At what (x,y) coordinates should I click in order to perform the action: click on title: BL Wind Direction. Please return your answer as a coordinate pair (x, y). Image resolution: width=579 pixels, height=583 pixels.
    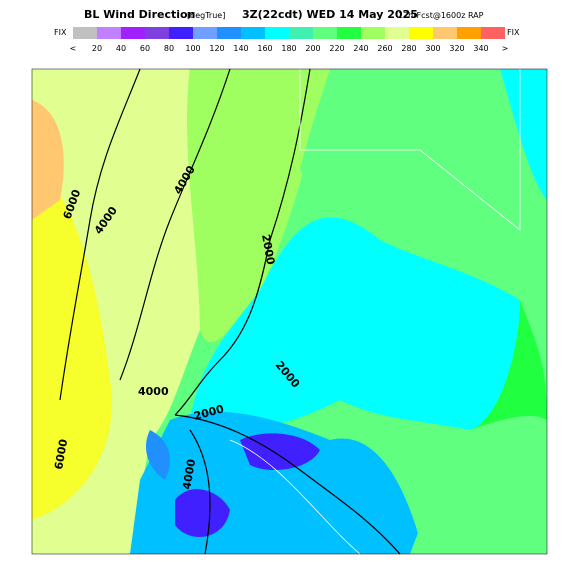
    Looking at the image, I should click on (139, 14).